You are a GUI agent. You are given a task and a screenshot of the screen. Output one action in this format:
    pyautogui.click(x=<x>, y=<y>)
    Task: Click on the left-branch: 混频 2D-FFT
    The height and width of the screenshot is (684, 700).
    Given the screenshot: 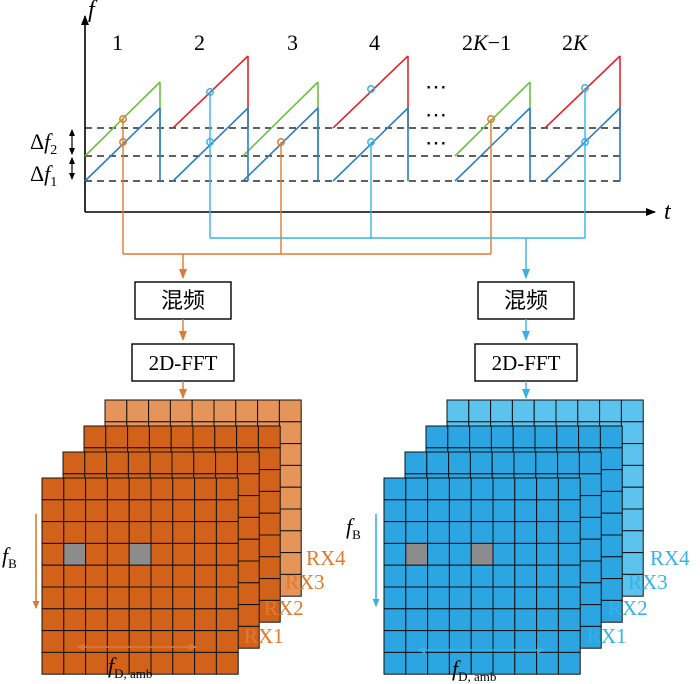 What is the action you would take?
    pyautogui.click(x=183, y=340)
    